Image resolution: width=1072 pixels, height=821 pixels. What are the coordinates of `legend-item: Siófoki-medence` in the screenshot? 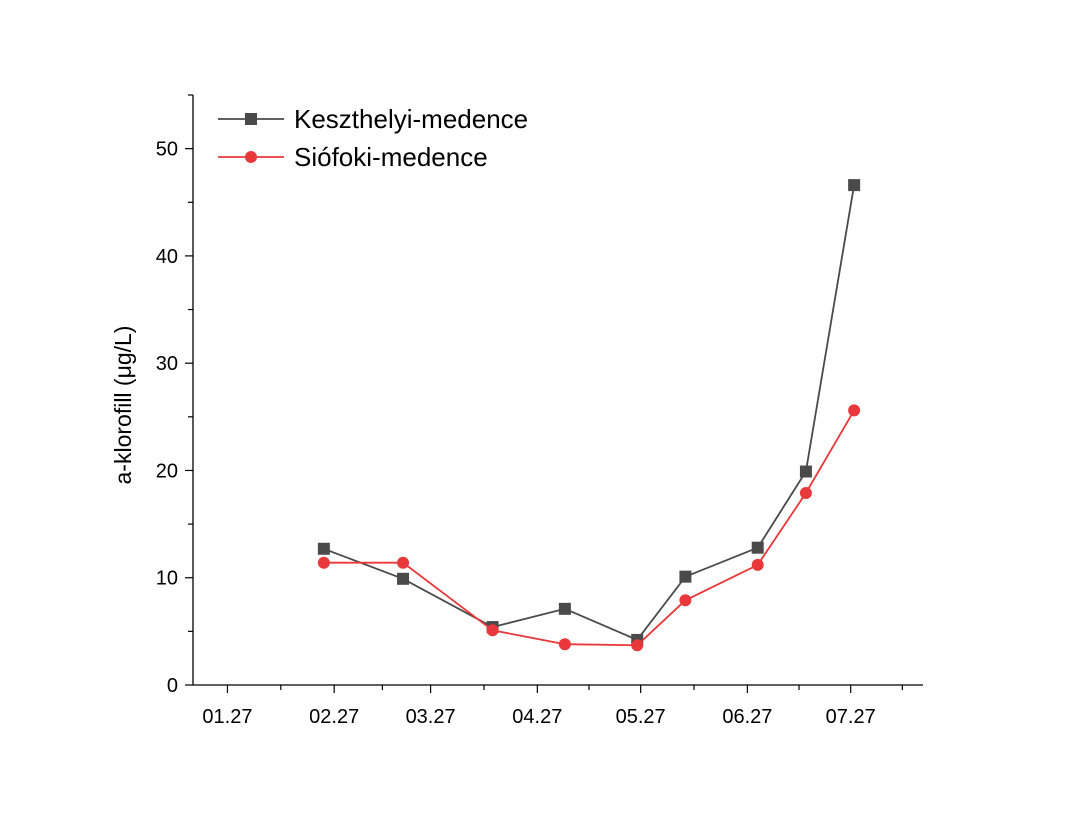 It's located at (353, 157).